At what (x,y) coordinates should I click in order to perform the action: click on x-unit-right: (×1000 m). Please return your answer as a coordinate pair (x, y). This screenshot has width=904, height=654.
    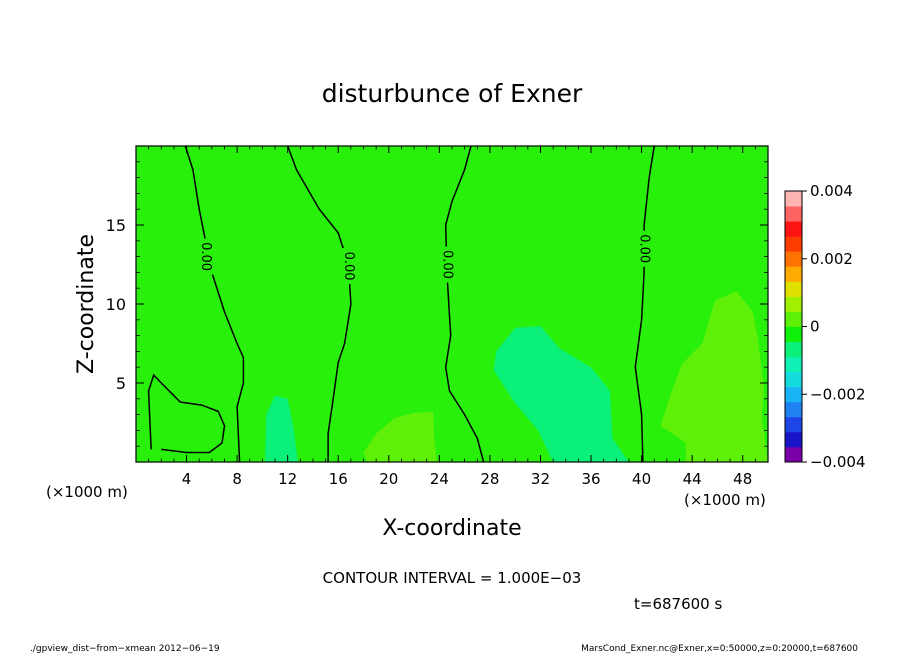
    Looking at the image, I should click on (725, 500).